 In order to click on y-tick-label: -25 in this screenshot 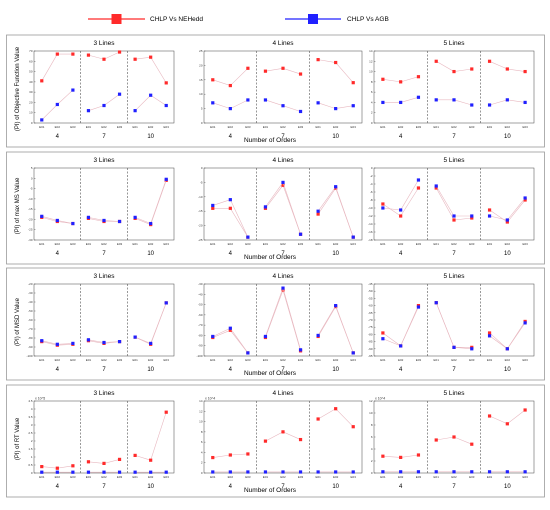, I will do `click(200, 240)`.